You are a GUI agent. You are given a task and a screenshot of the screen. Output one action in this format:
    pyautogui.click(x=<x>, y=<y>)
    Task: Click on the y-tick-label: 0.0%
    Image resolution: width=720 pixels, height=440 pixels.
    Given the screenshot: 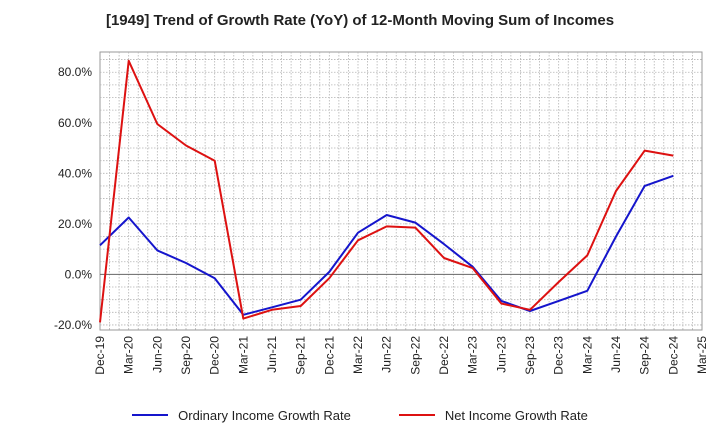 What is the action you would take?
    pyautogui.click(x=79, y=274)
    